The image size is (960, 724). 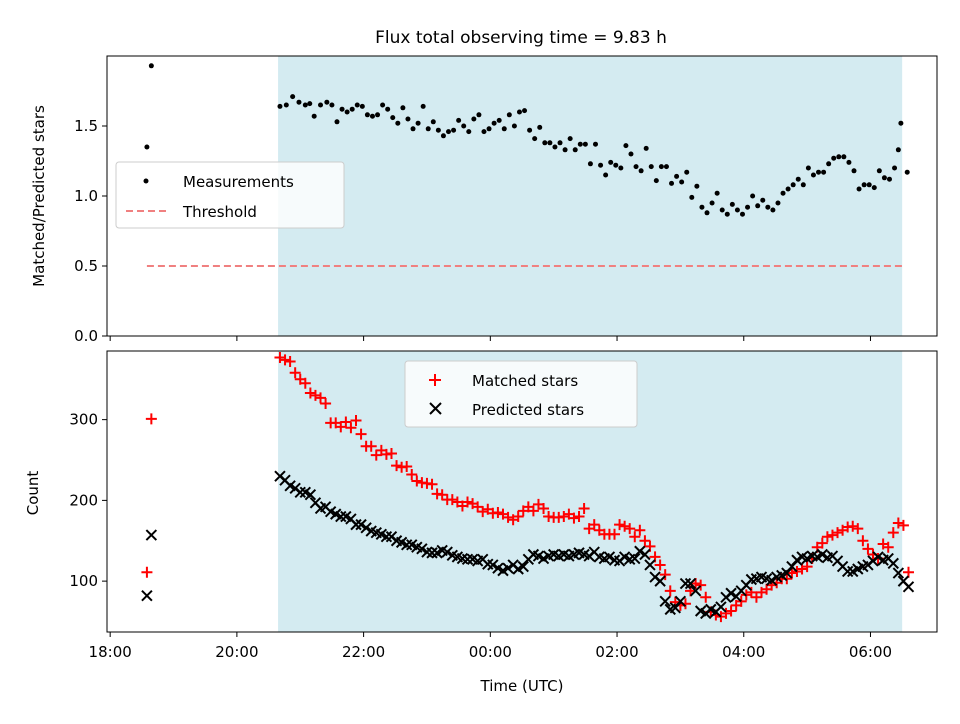 What do you see at coordinates (490, 646) in the screenshot?
I see `bottom-x-ticks: 18:00 20:00 22:00 00:00 02:00 04:00 06:00` at bounding box center [490, 646].